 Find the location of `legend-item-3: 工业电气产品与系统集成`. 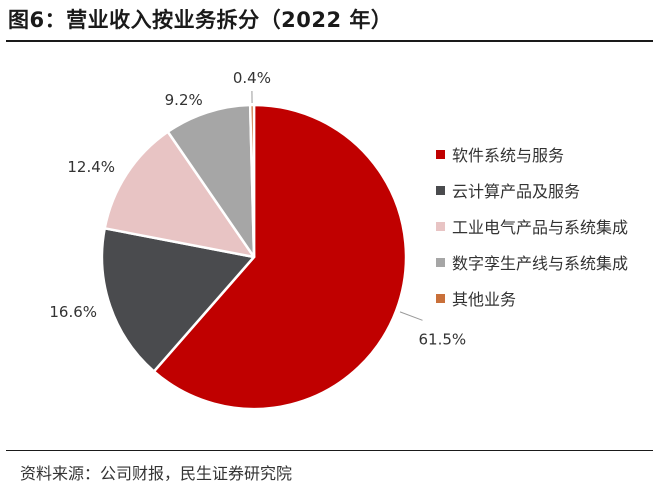

legend-item-3: 工业电气产品与系统集成 is located at coordinates (532, 226).